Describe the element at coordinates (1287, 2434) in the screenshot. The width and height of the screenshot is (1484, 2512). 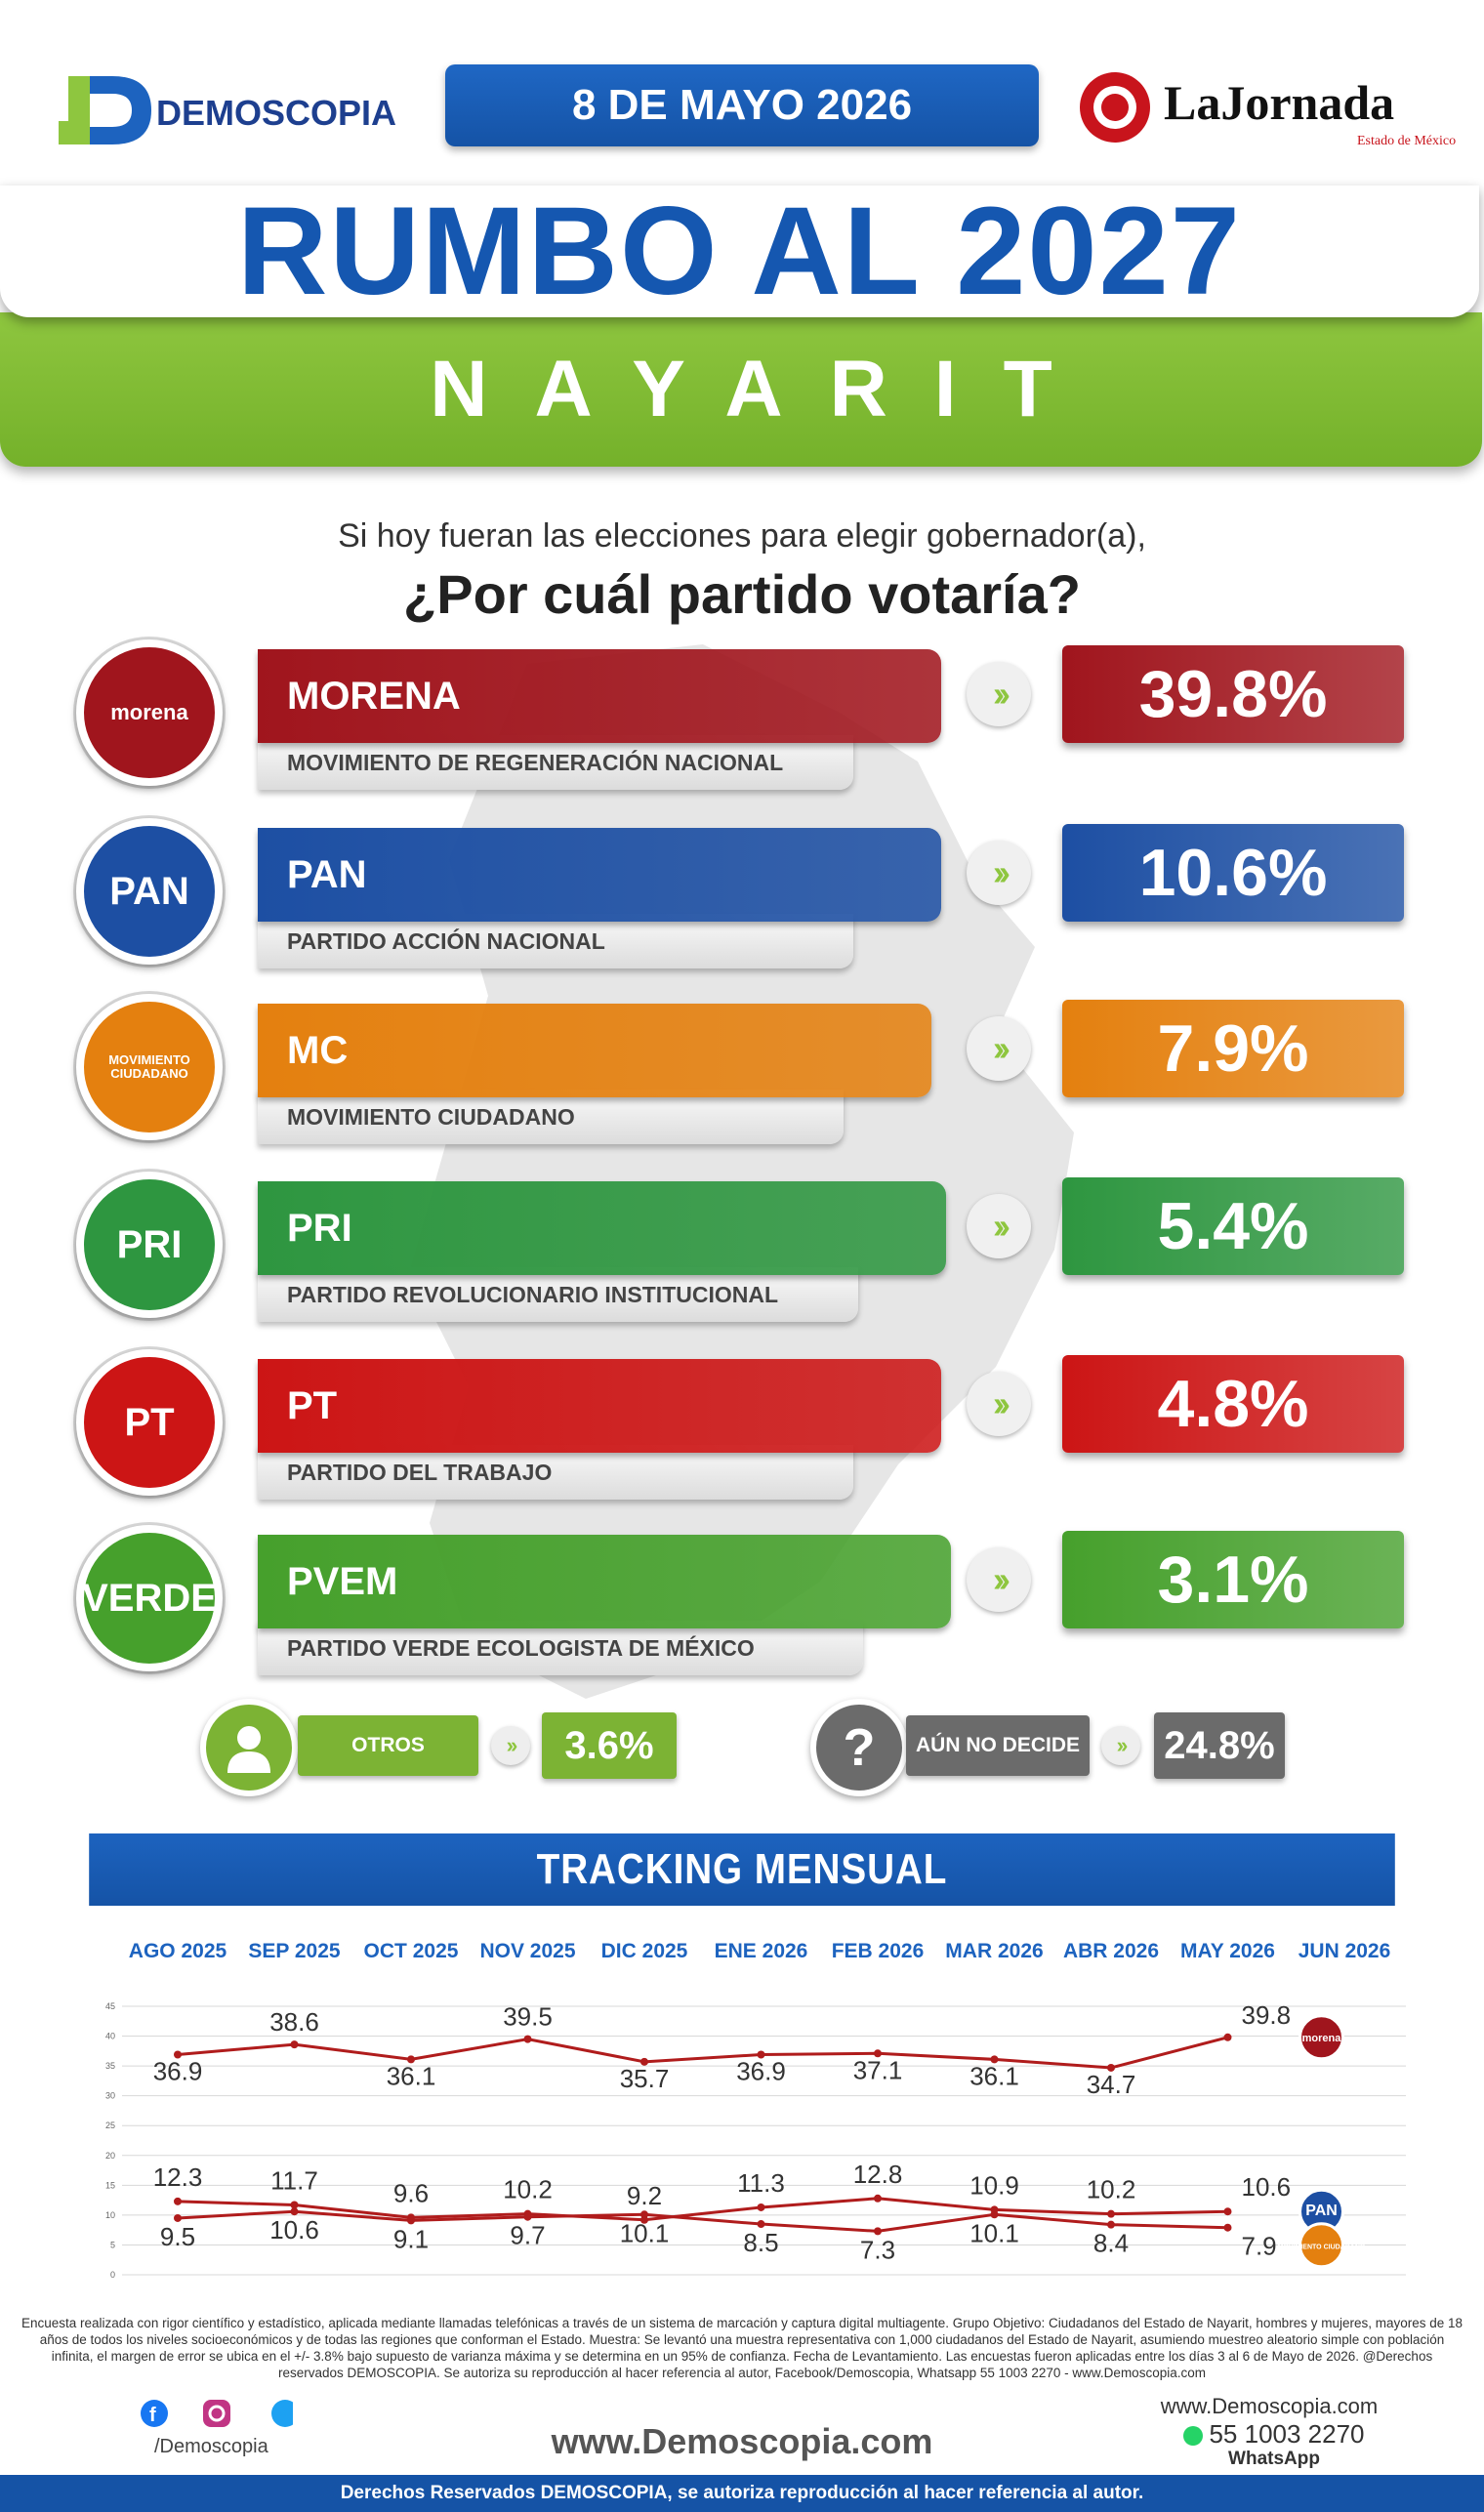
I see `phone-text: 55 1003 2270` at that location.